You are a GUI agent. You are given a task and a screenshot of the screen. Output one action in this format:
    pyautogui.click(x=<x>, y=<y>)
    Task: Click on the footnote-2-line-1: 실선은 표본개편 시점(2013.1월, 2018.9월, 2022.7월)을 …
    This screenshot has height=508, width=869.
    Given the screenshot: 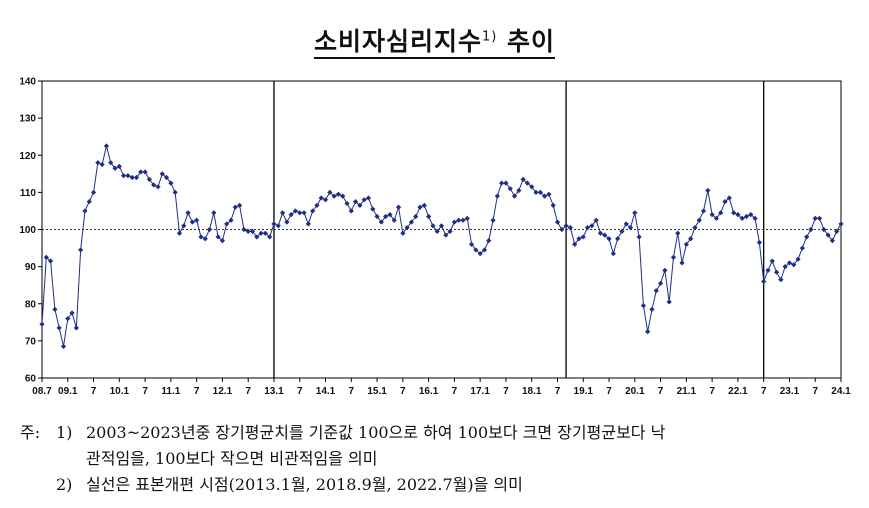 What is the action you would take?
    pyautogui.click(x=304, y=484)
    